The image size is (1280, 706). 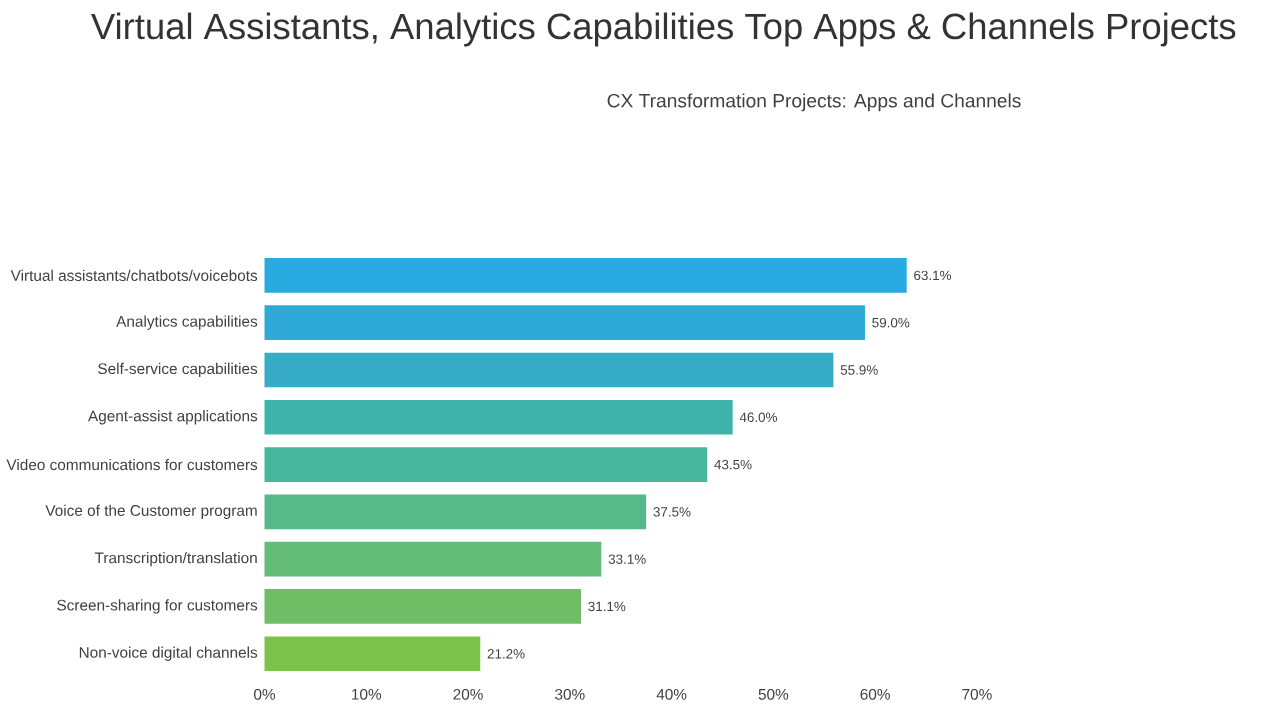 What do you see at coordinates (814, 102) in the screenshot?
I see `chart-subtitle: CX Transformation Projects: Apps and Channels` at bounding box center [814, 102].